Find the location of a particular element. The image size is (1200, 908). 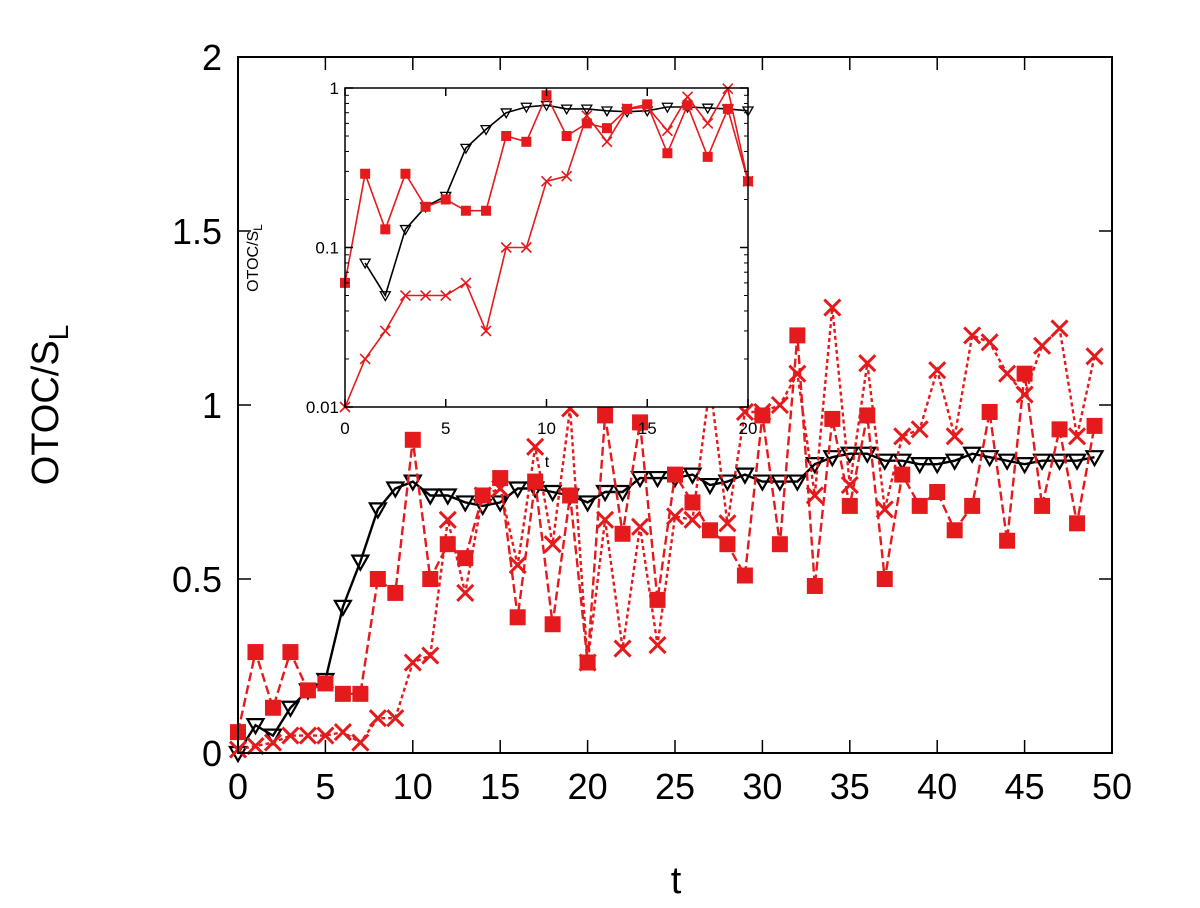

inset-x-tick-label: 15 is located at coordinates (647, 428).